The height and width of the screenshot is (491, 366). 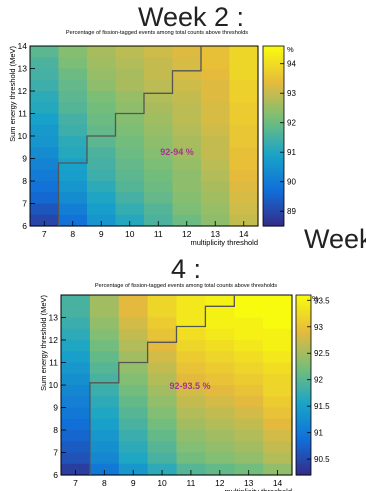 What do you see at coordinates (24, 226) in the screenshot?
I see `y-tick-label: 6` at bounding box center [24, 226].